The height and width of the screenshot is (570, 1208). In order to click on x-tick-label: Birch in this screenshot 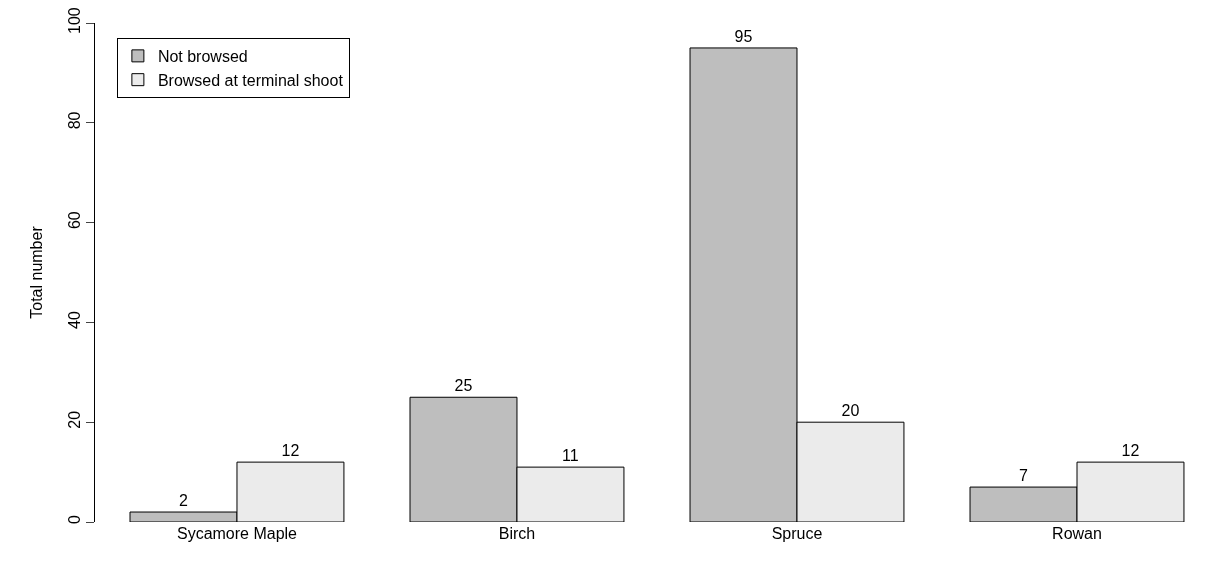, I will do `click(517, 533)`.